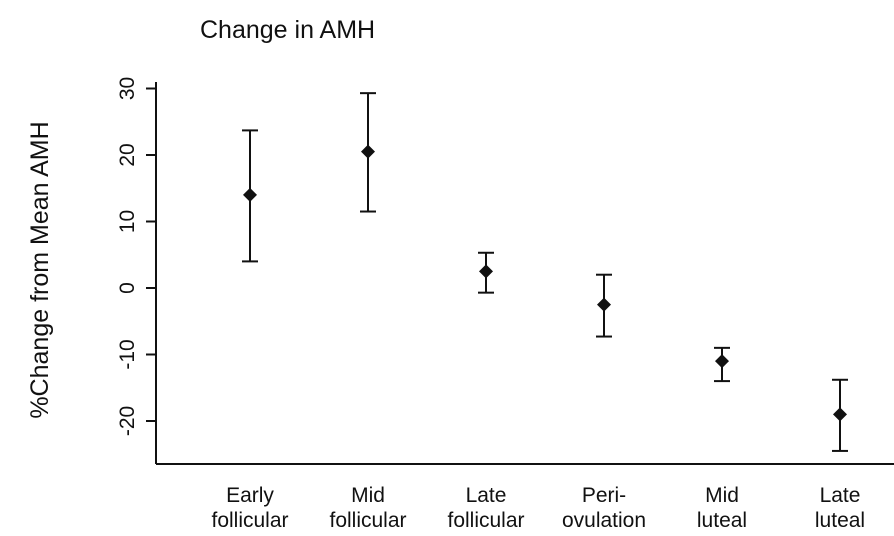 This screenshot has width=894, height=536. Describe the element at coordinates (127, 154) in the screenshot. I see `y-tick-label: 20` at that location.